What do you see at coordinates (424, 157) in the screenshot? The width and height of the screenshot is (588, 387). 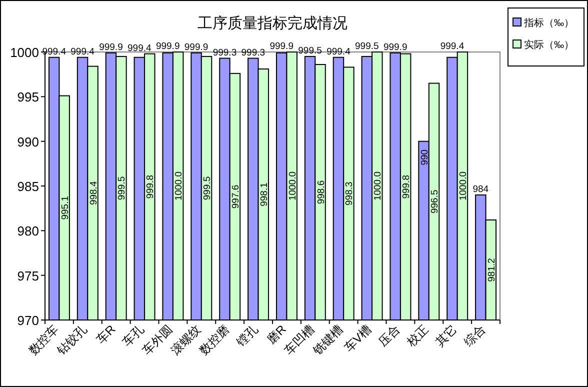 I see `data-label: 990` at bounding box center [424, 157].